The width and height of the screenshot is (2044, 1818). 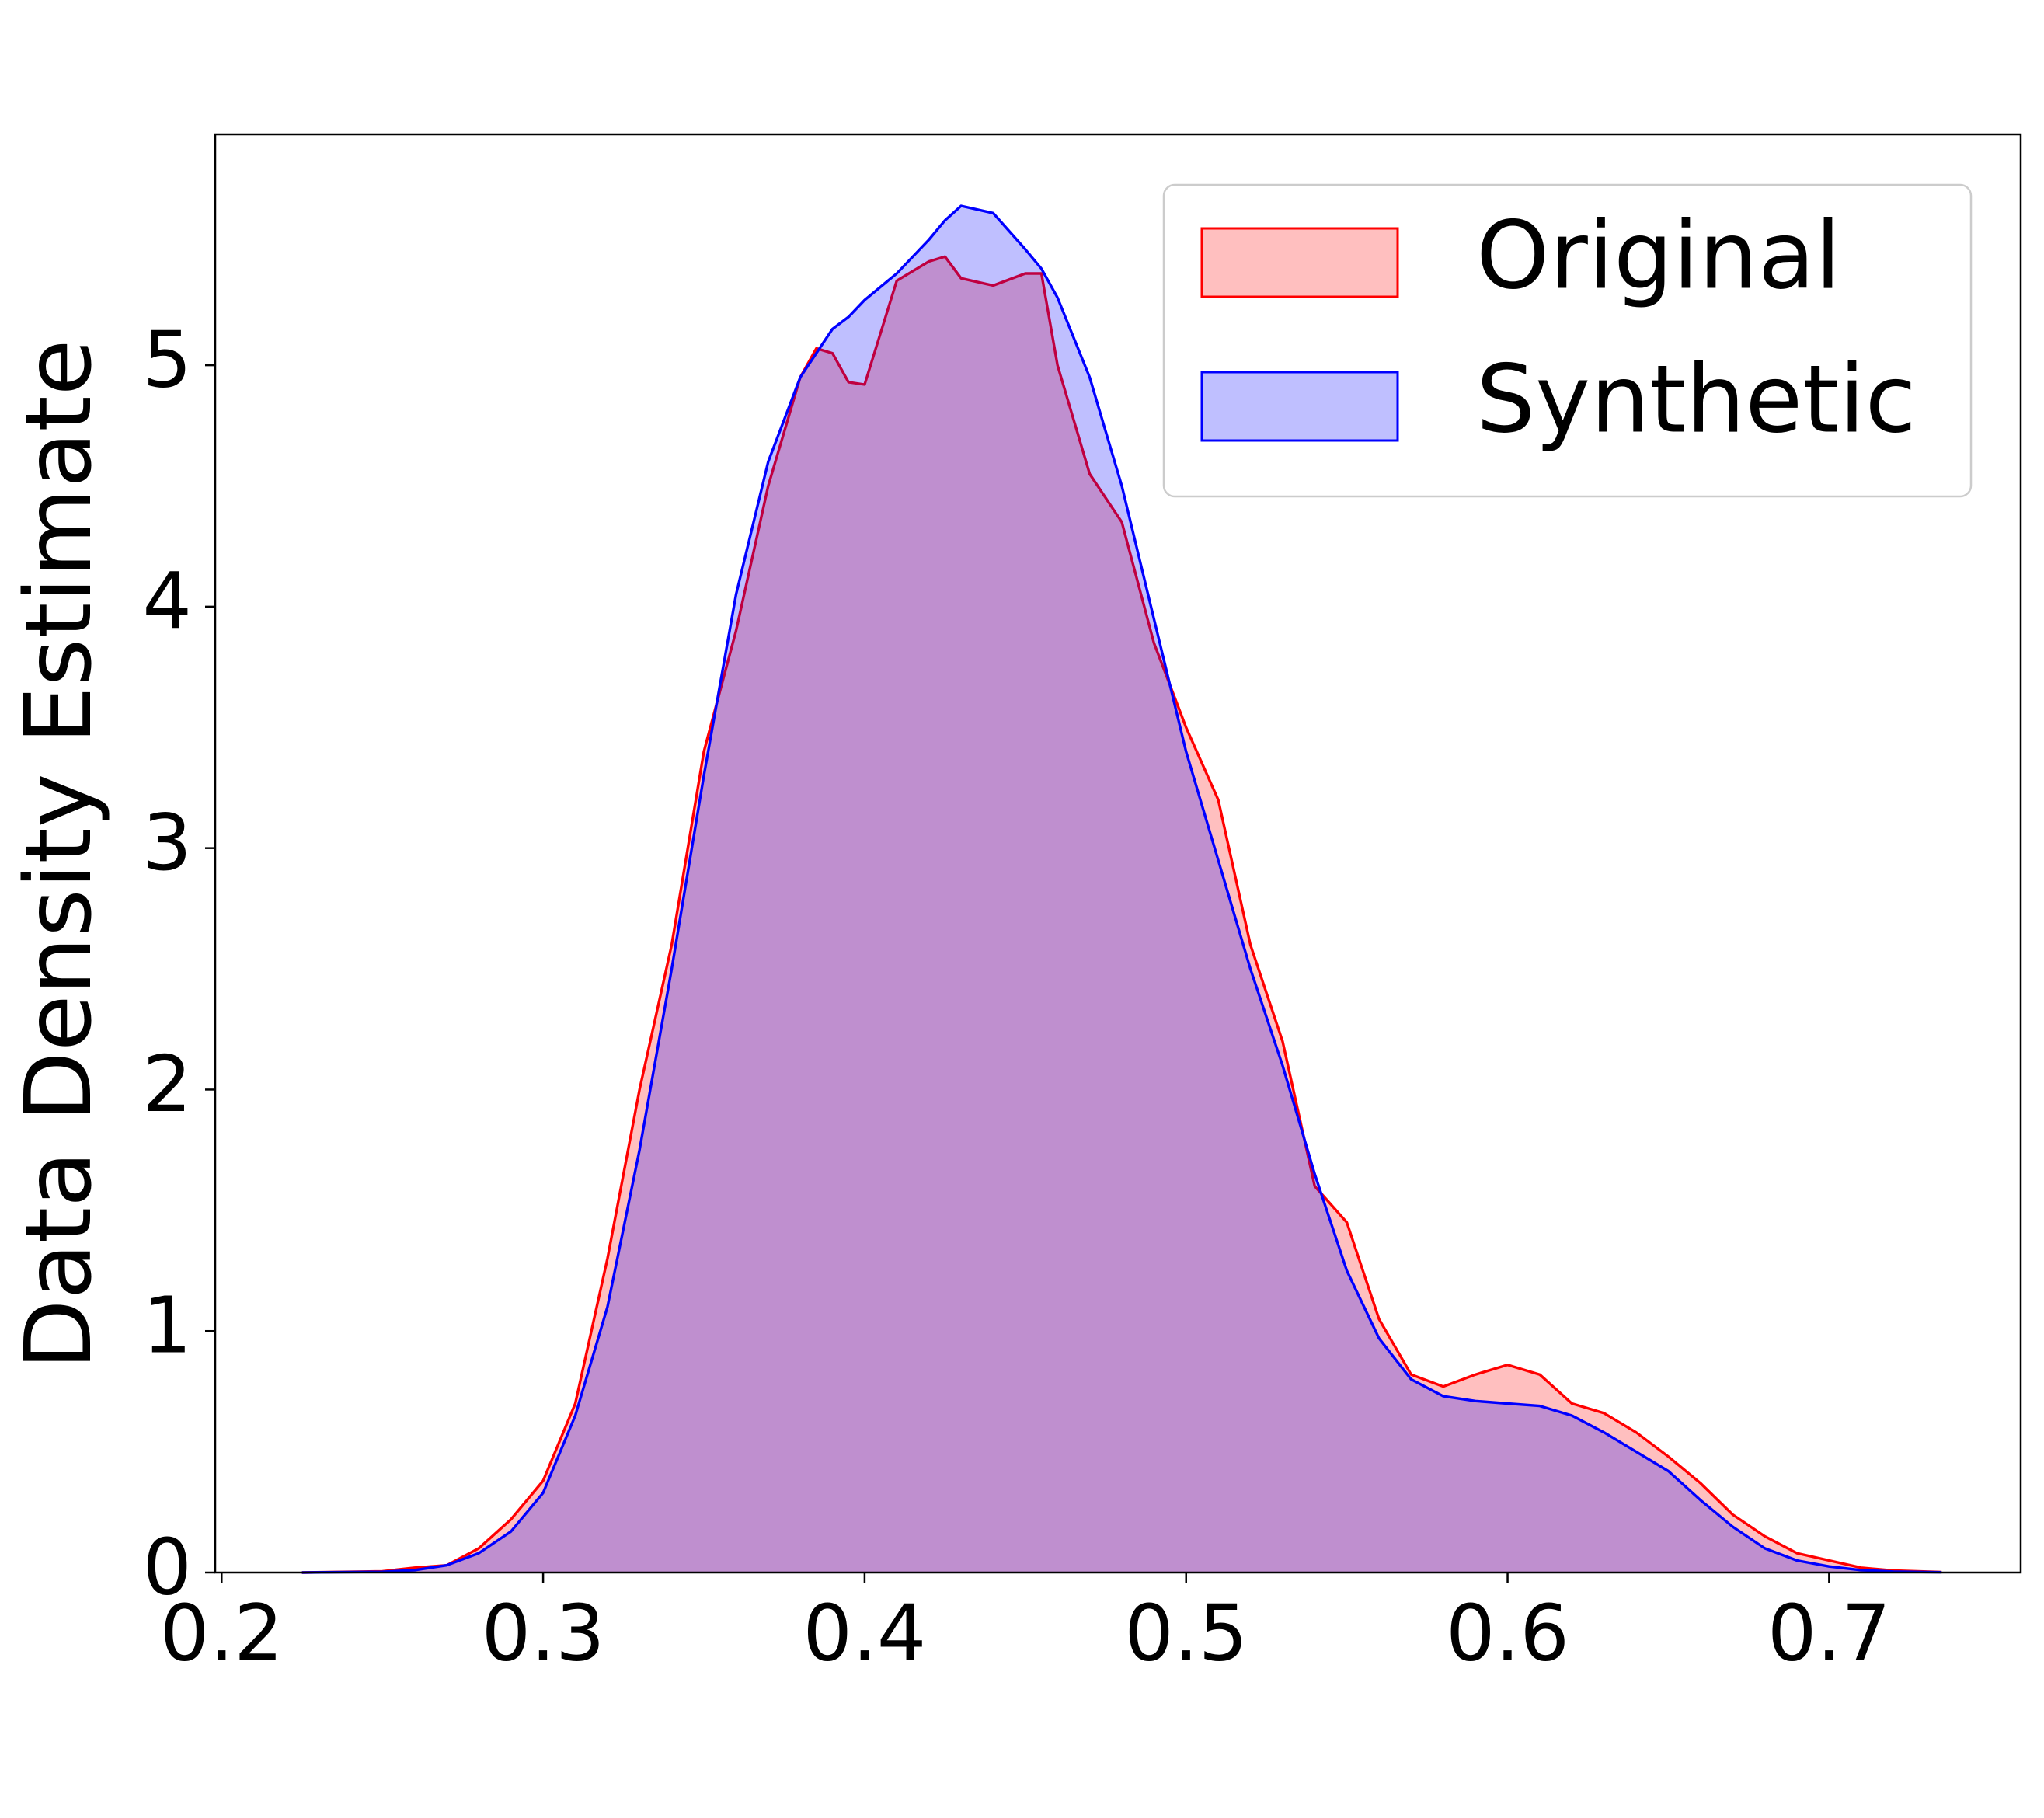 I want to click on y-tick-label: 4, so click(x=167, y=601).